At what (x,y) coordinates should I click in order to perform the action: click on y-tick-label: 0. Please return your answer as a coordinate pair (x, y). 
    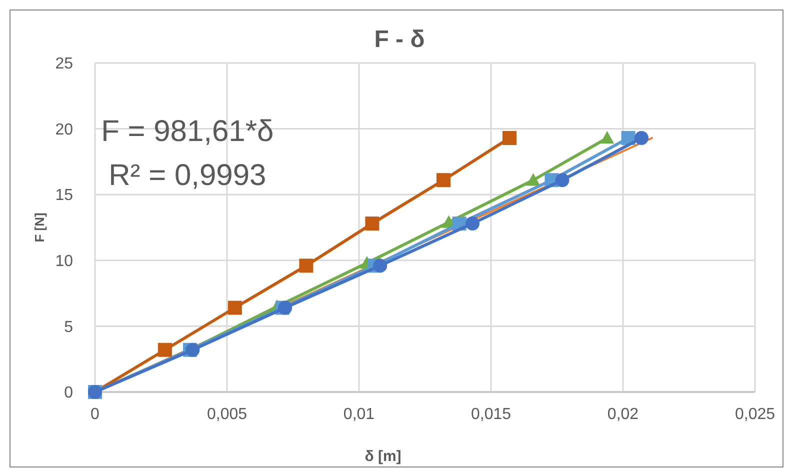
    Looking at the image, I should click on (69, 393).